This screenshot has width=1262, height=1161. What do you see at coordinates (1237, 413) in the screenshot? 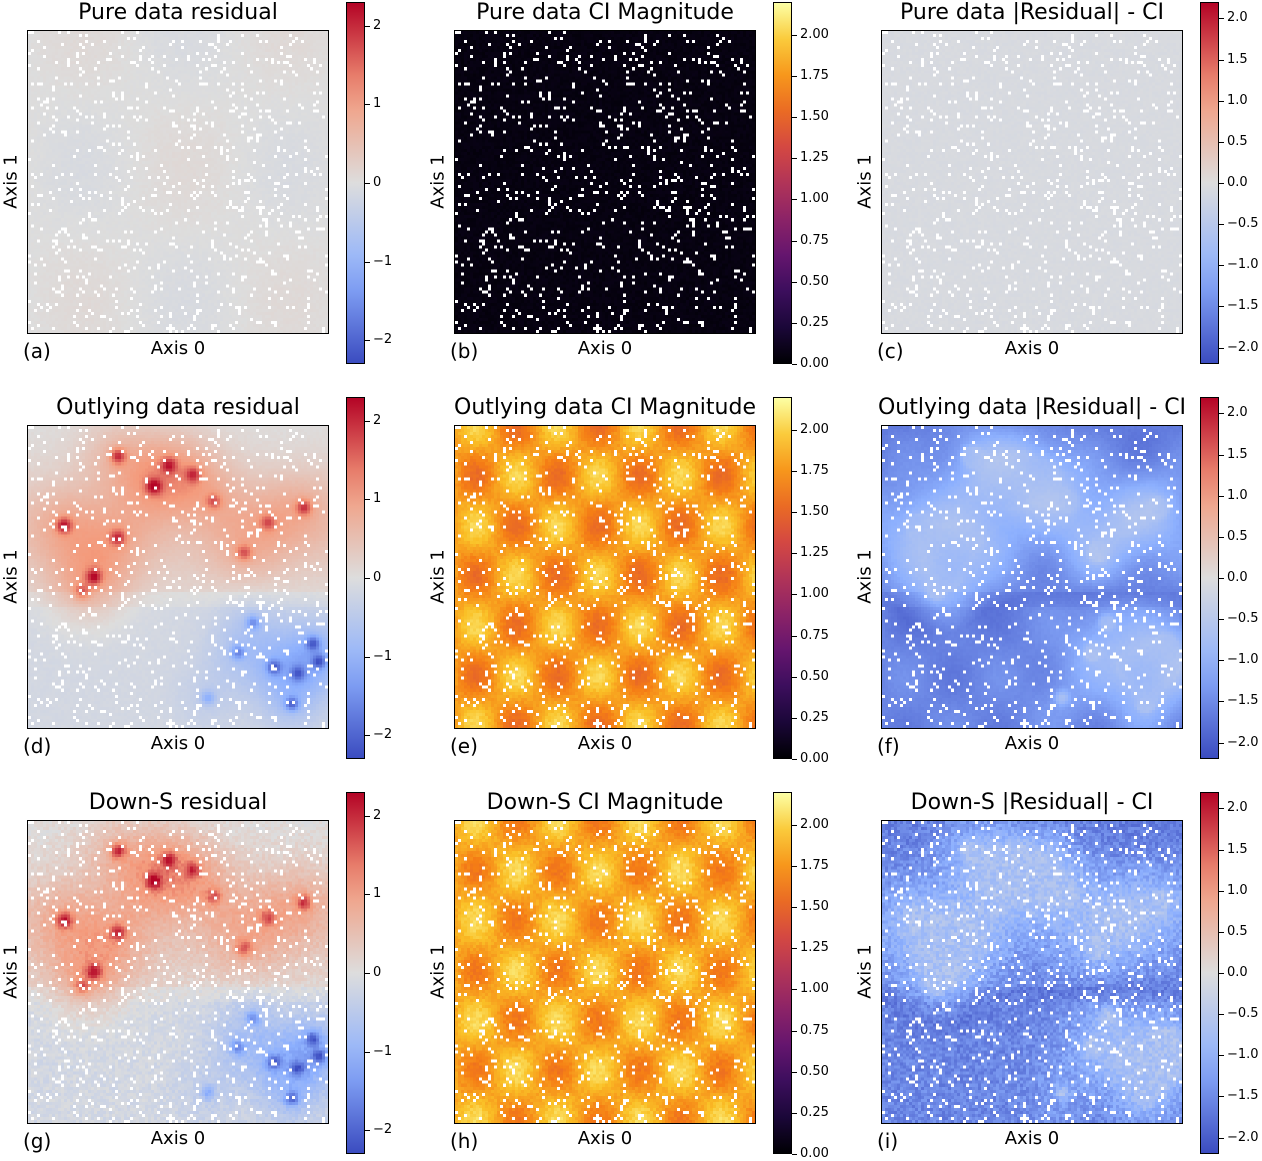
I see `colorbar-tick-label: 2.0` at bounding box center [1237, 413].